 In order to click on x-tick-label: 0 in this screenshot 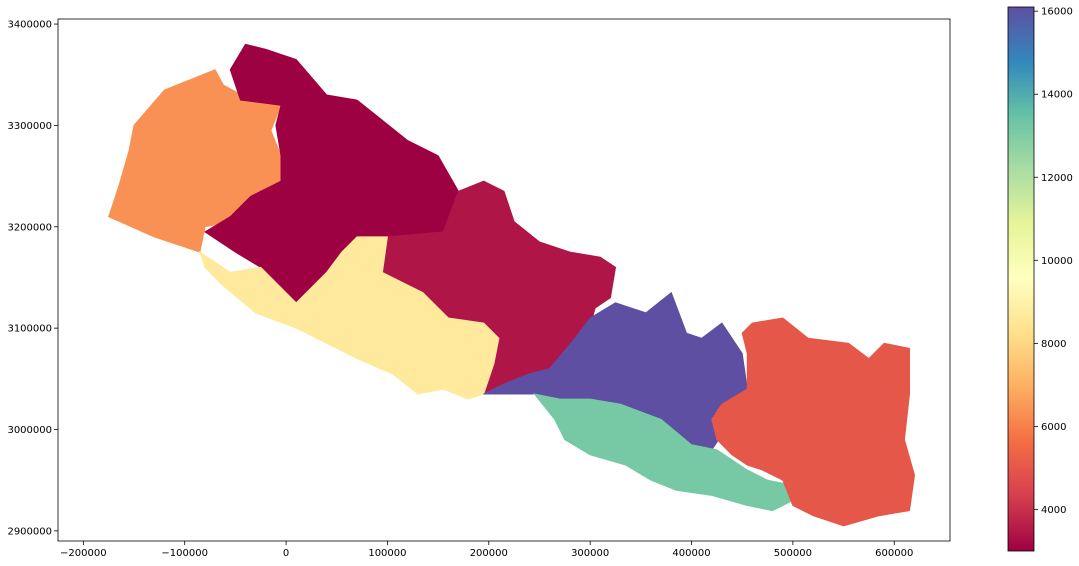, I will do `click(286, 553)`.